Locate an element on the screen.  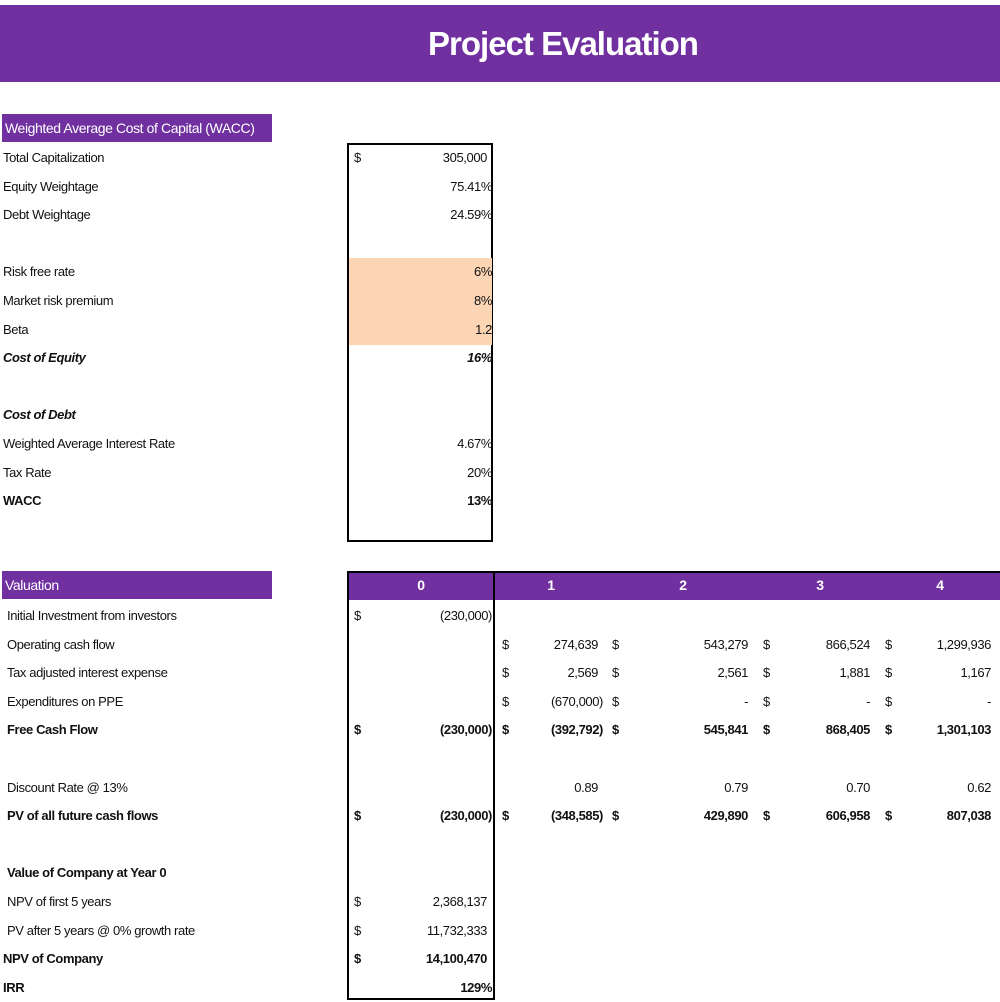
valuation-row-label: Initial Investment from investors is located at coordinates (92, 615).